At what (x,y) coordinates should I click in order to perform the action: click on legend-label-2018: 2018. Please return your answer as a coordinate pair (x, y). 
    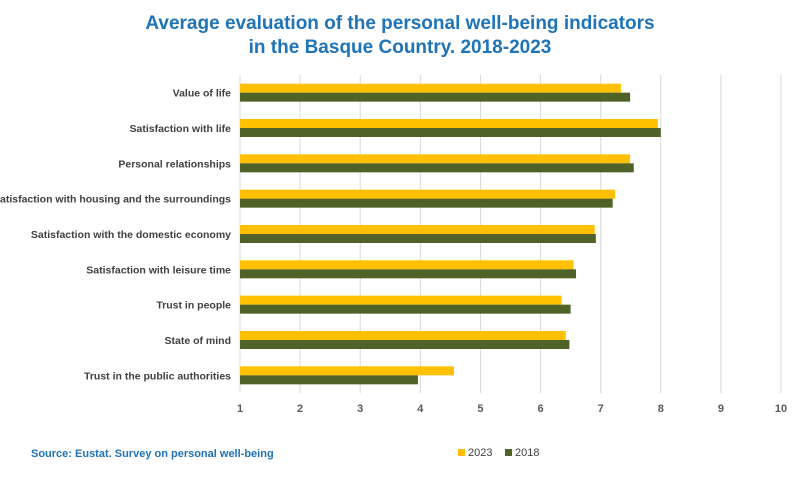
    Looking at the image, I should click on (527, 453).